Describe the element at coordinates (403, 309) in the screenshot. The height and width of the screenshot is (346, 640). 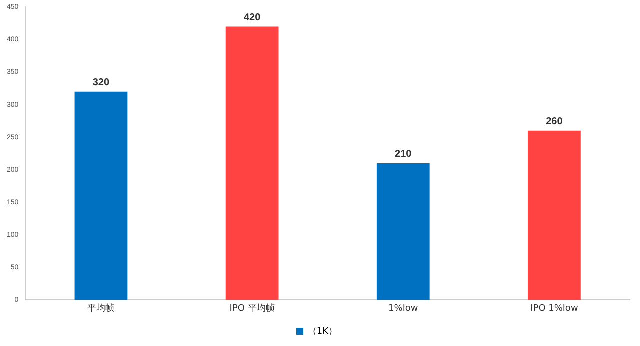
I see `x-tick-label: 1%low` at that location.